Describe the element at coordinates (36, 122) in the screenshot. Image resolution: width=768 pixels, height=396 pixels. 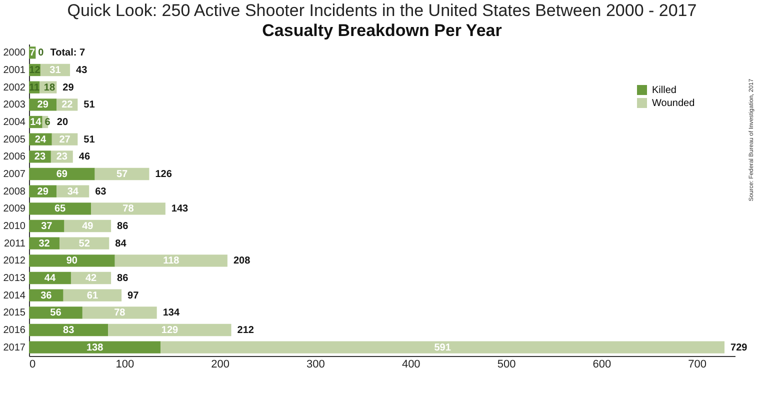
I see `data-label: 14` at that location.